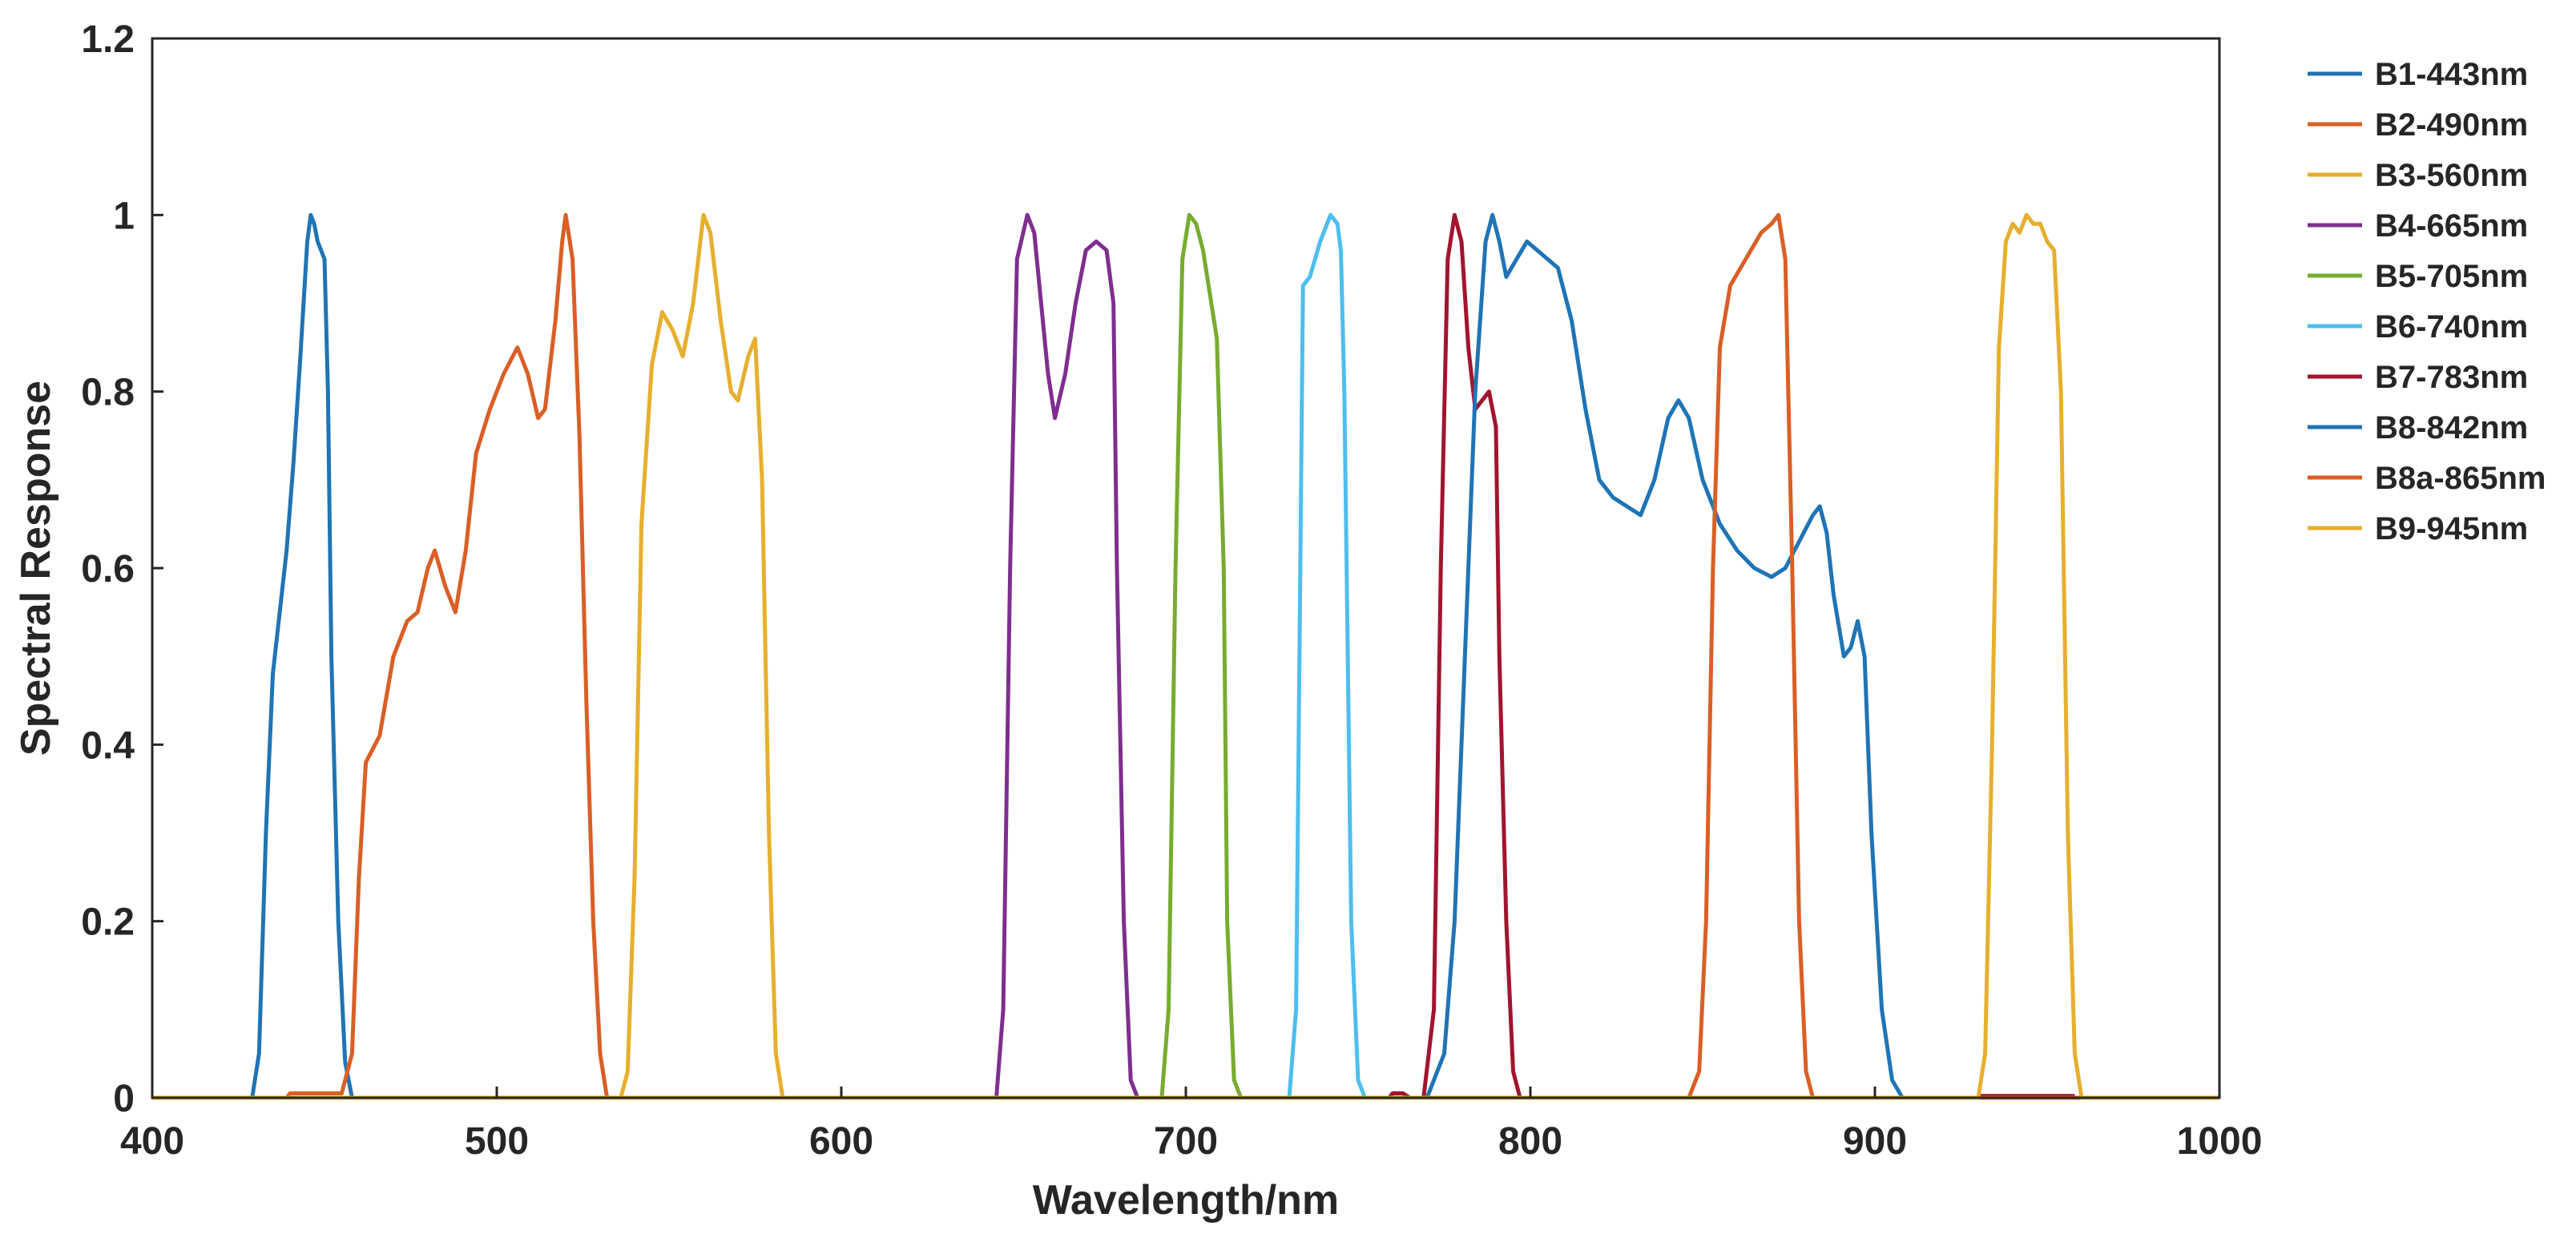 This screenshot has width=2576, height=1250. What do you see at coordinates (1875, 1142) in the screenshot?
I see `x-tick-label: 900` at bounding box center [1875, 1142].